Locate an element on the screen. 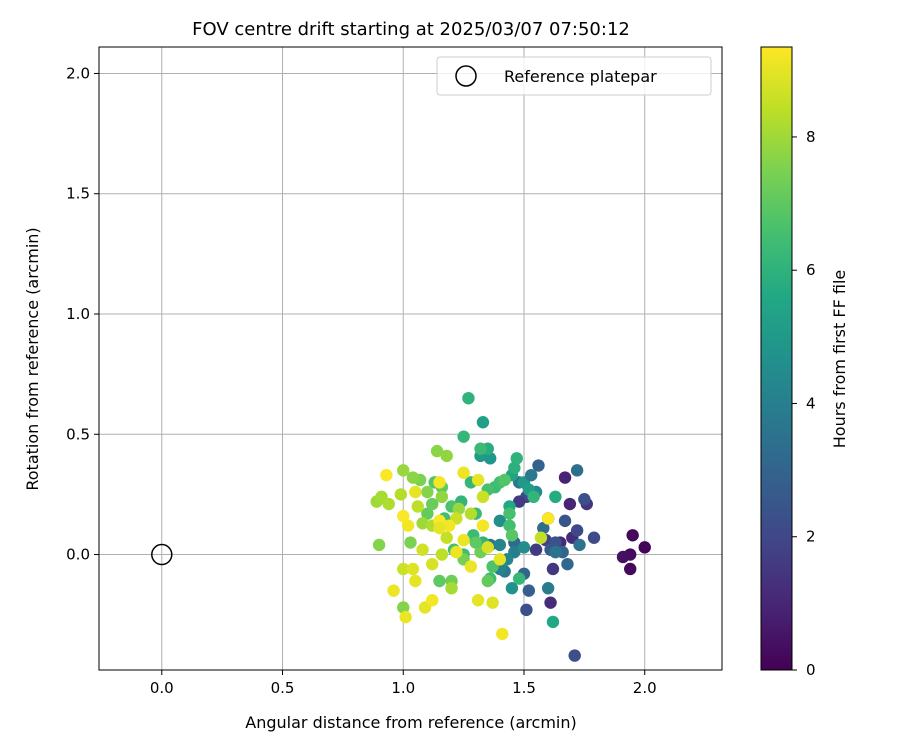 This screenshot has width=900, height=750. y-tick-label: 1.0 is located at coordinates (78, 314).